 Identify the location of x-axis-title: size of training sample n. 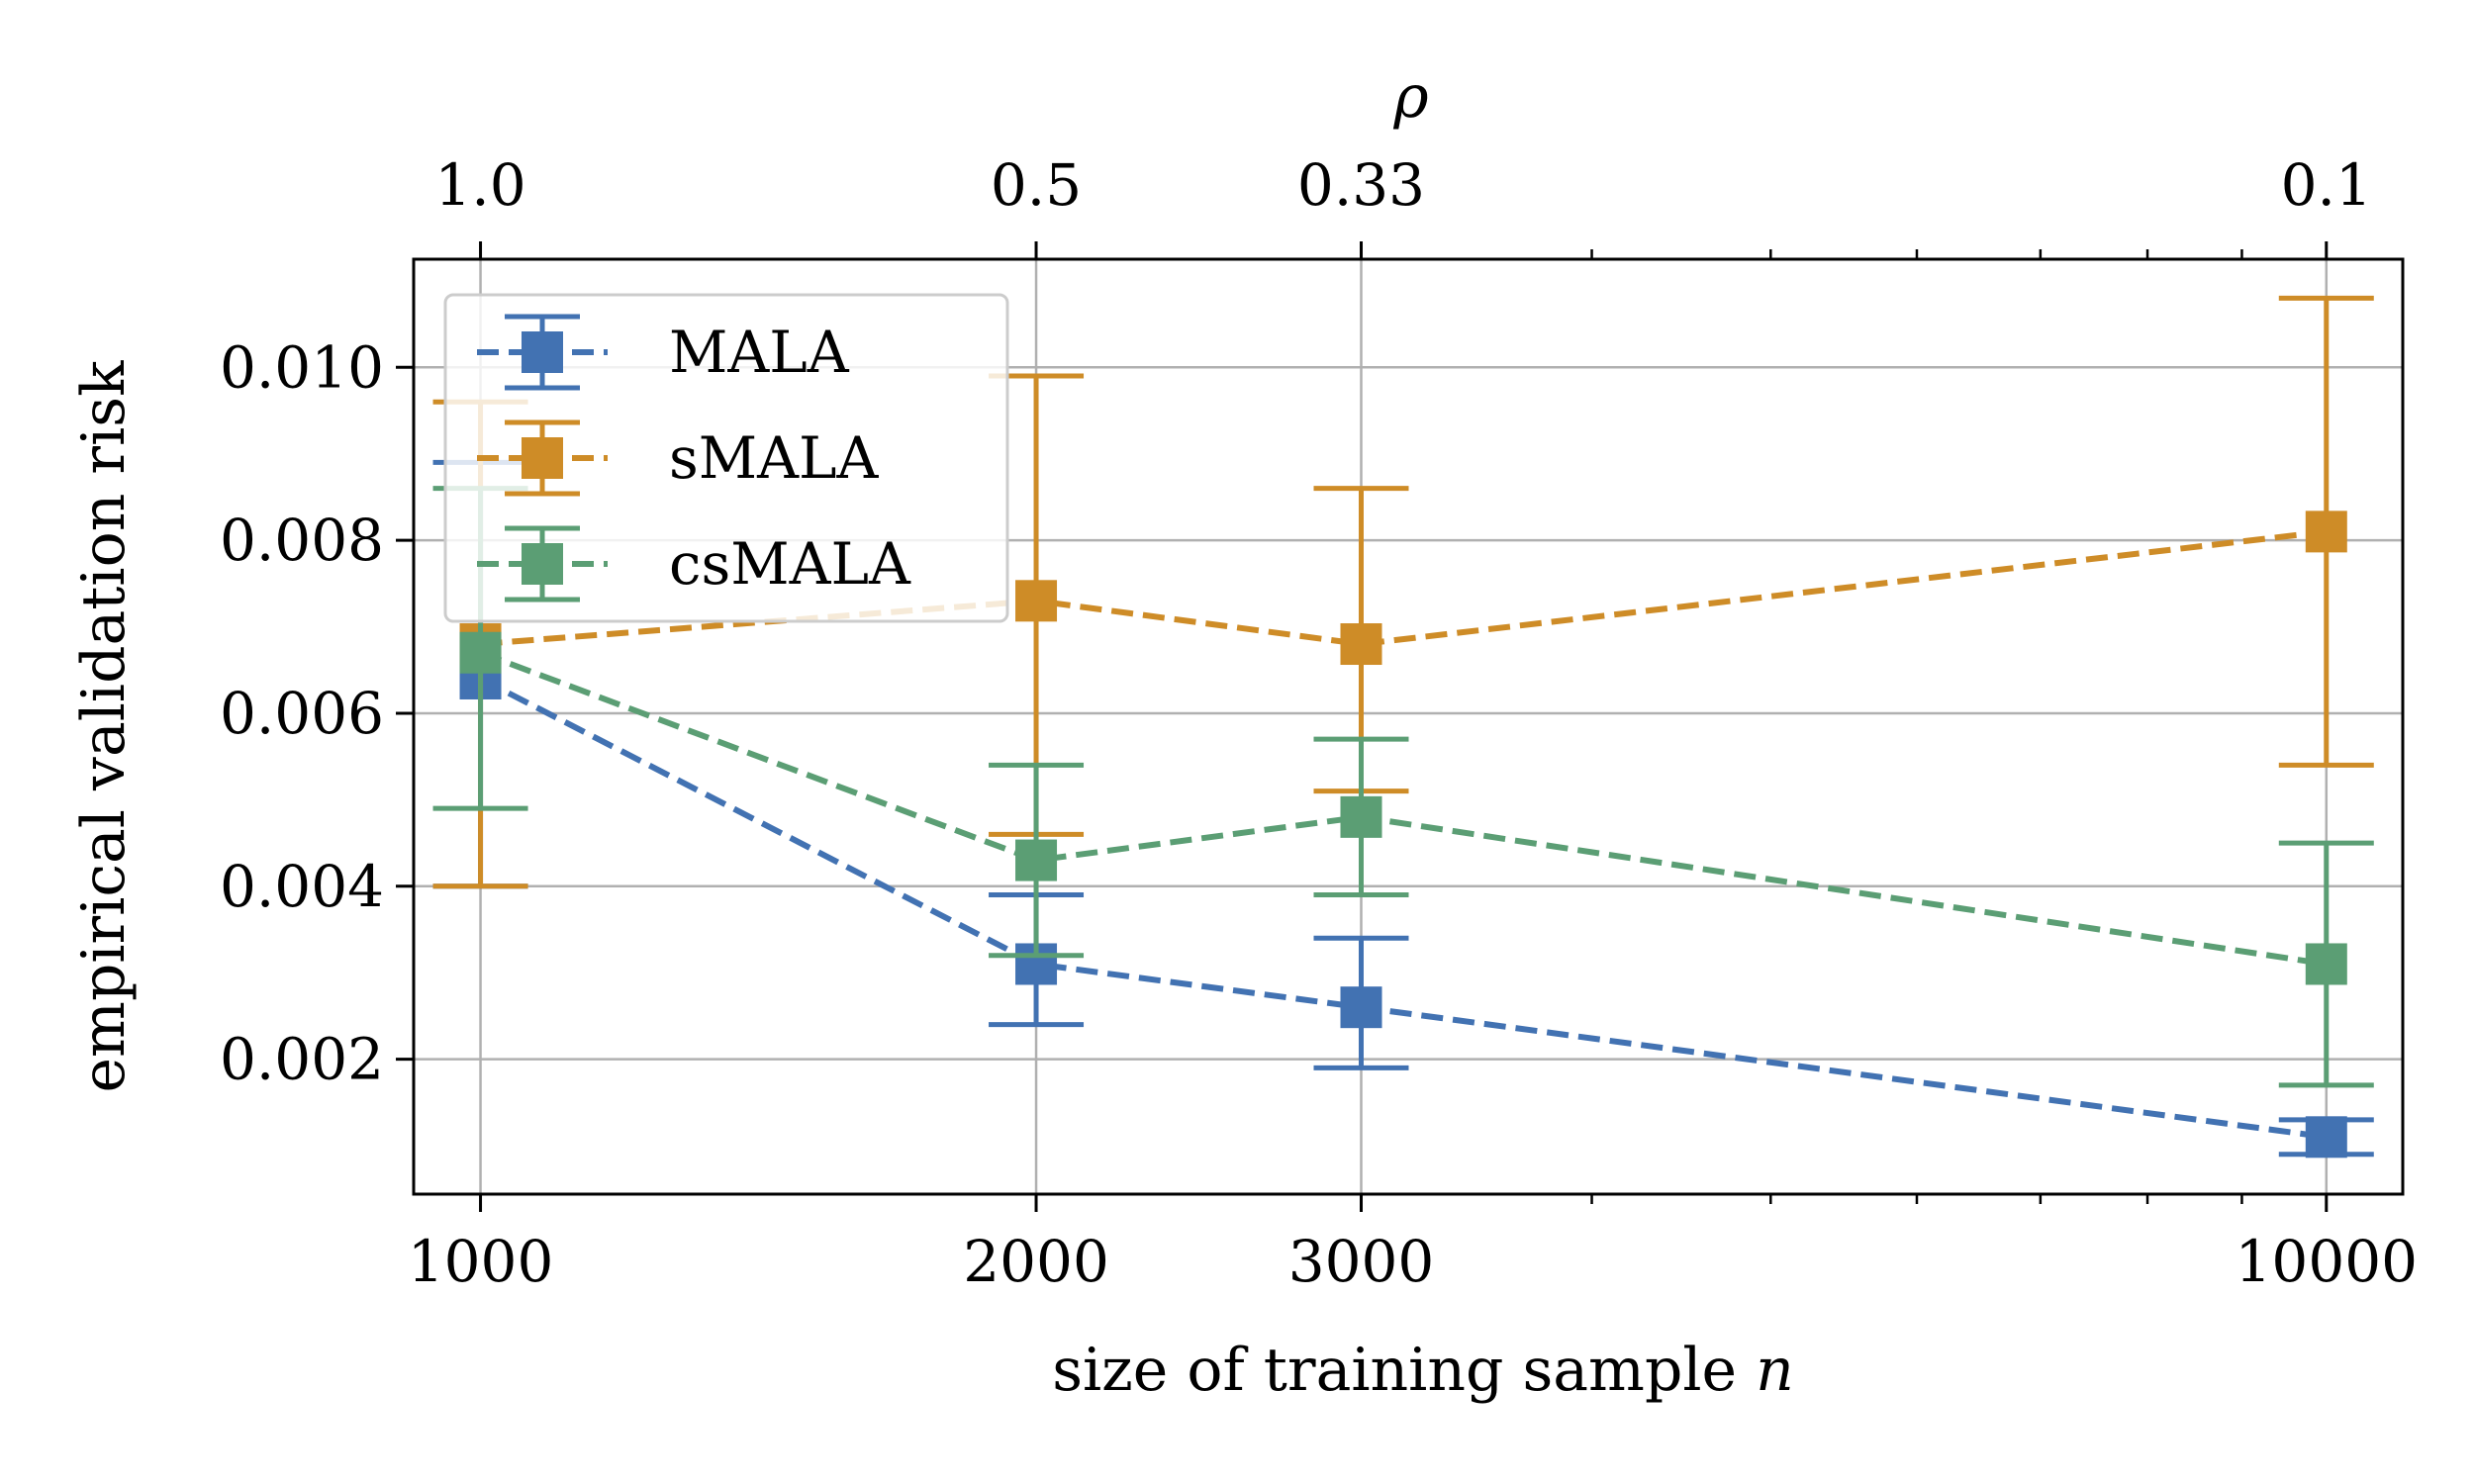
(1423, 1370).